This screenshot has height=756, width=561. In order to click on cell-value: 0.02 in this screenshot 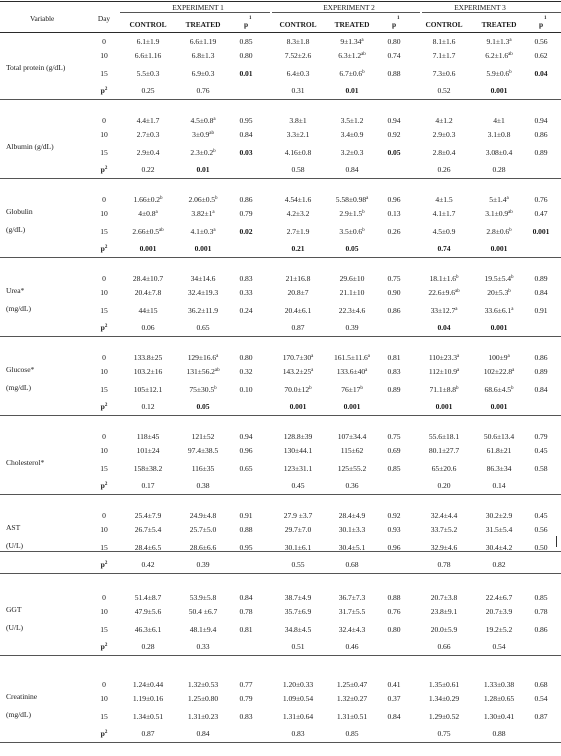, I will do `click(246, 231)`.